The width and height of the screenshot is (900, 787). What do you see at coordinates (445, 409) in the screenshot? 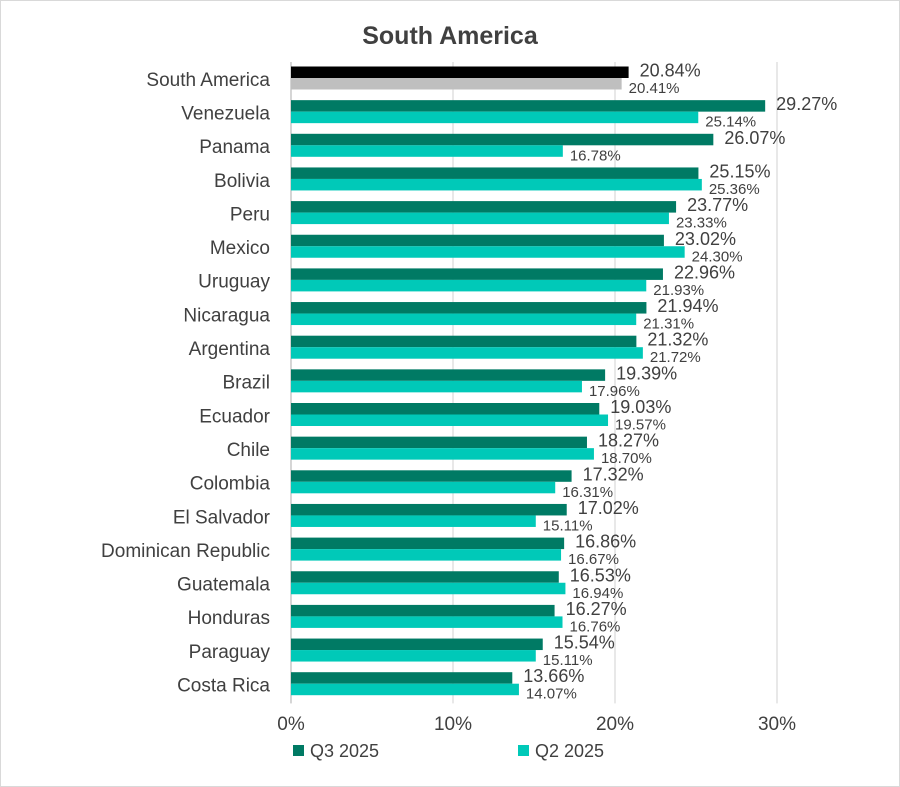
I see `bar-q3-2025-ecuador` at bounding box center [445, 409].